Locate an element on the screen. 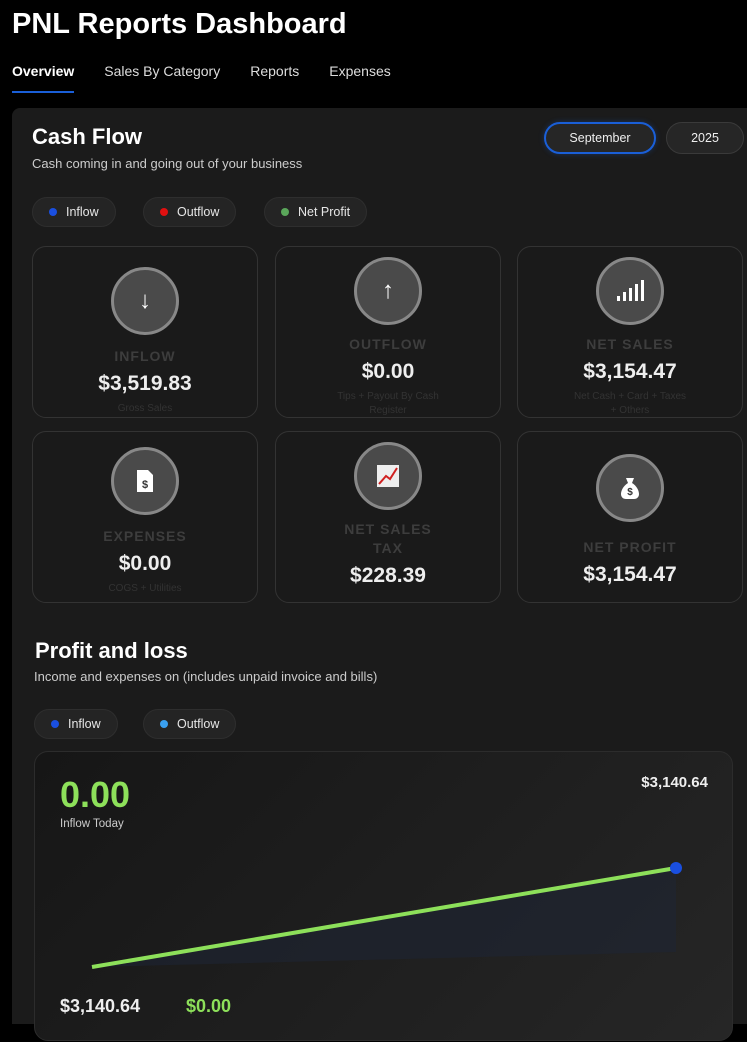 The height and width of the screenshot is (1042, 747). tab-sales-by-category: Sales By Category is located at coordinates (162, 71).